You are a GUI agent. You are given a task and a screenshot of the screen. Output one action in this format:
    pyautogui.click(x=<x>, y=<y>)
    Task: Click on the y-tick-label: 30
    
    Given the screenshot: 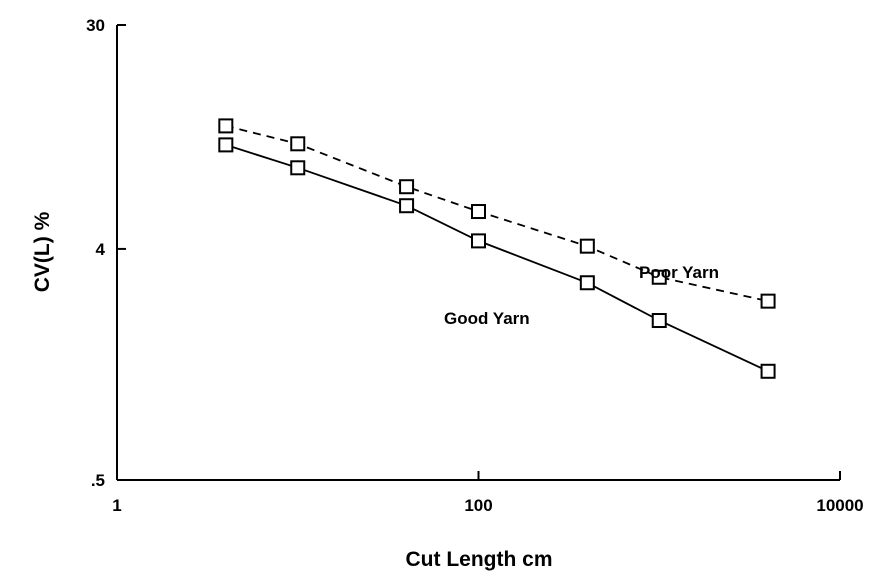 What is the action you would take?
    pyautogui.click(x=95, y=25)
    